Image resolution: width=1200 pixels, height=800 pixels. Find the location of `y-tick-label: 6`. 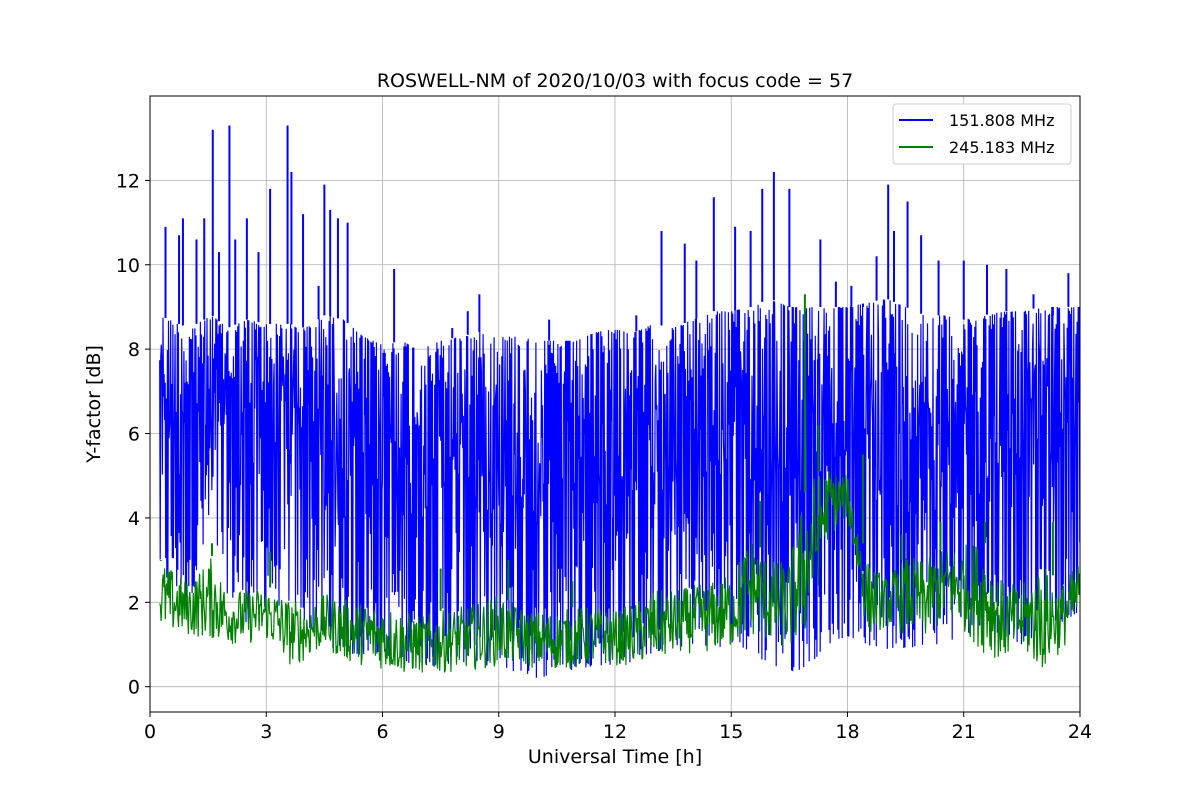

y-tick-label: 6 is located at coordinates (134, 435).